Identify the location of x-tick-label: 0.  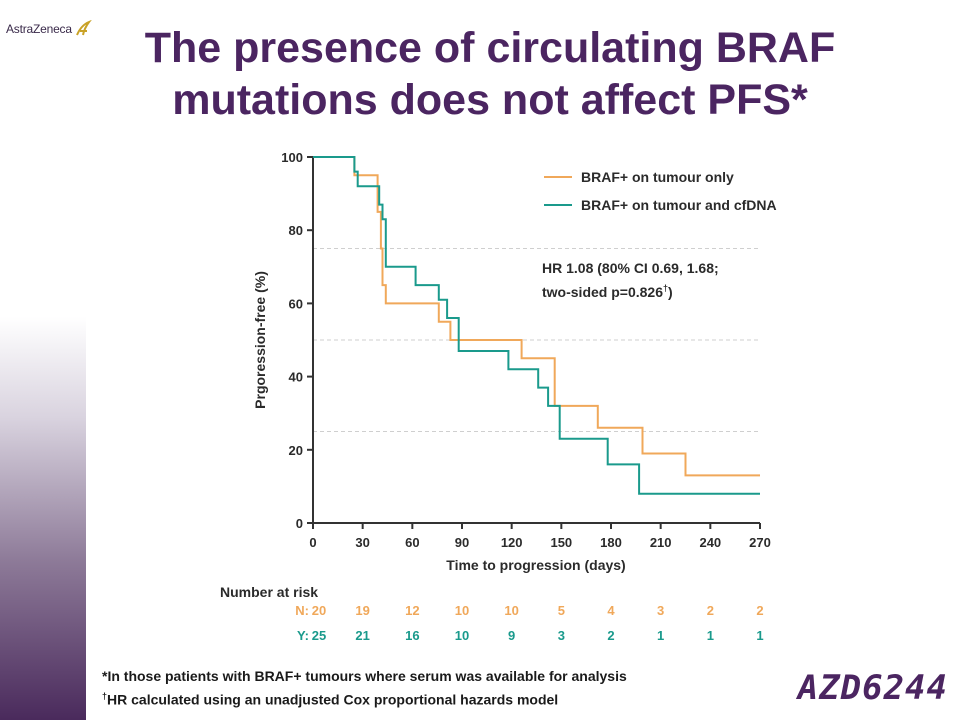
(312, 542).